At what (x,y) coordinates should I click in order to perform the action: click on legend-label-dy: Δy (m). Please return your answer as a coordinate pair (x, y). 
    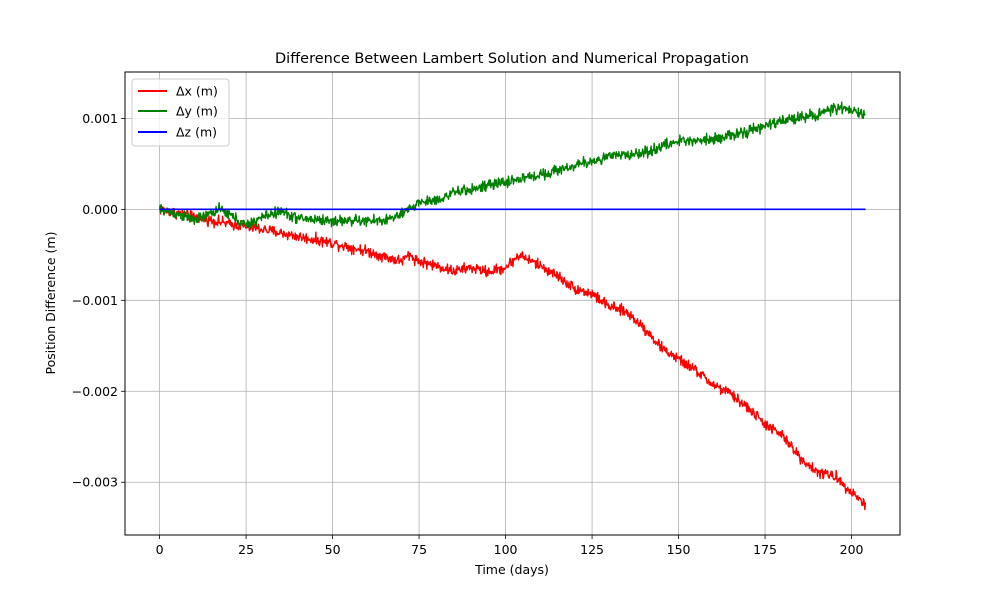
    Looking at the image, I should click on (197, 111).